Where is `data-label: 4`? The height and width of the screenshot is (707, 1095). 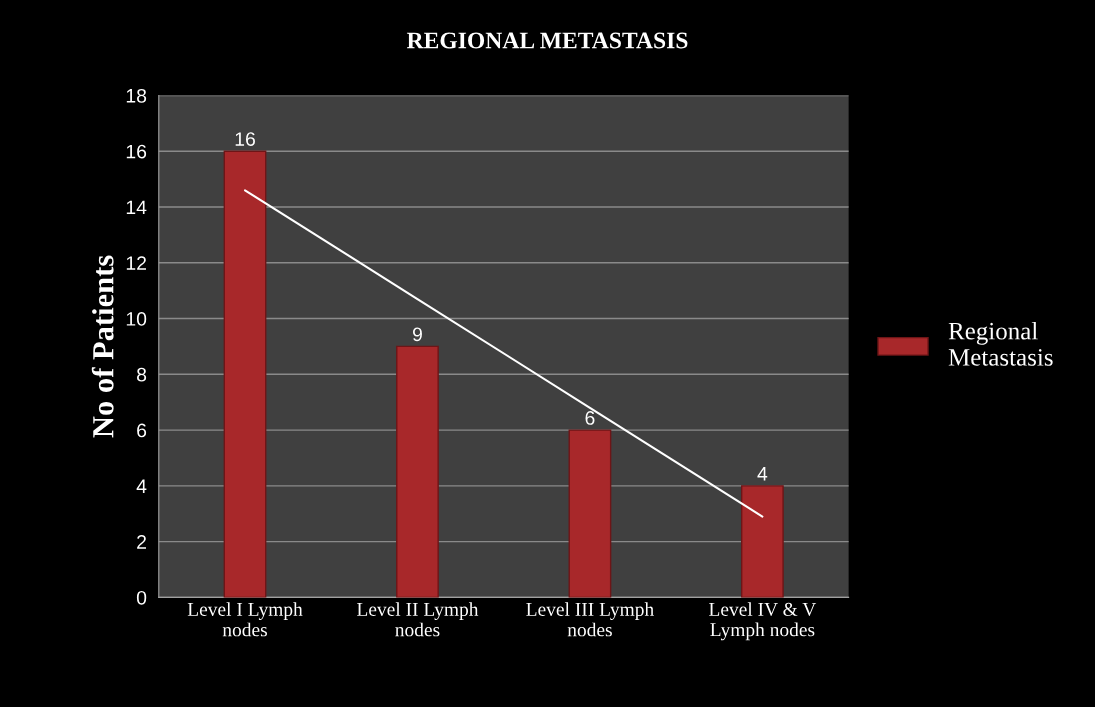 data-label: 4 is located at coordinates (762, 474).